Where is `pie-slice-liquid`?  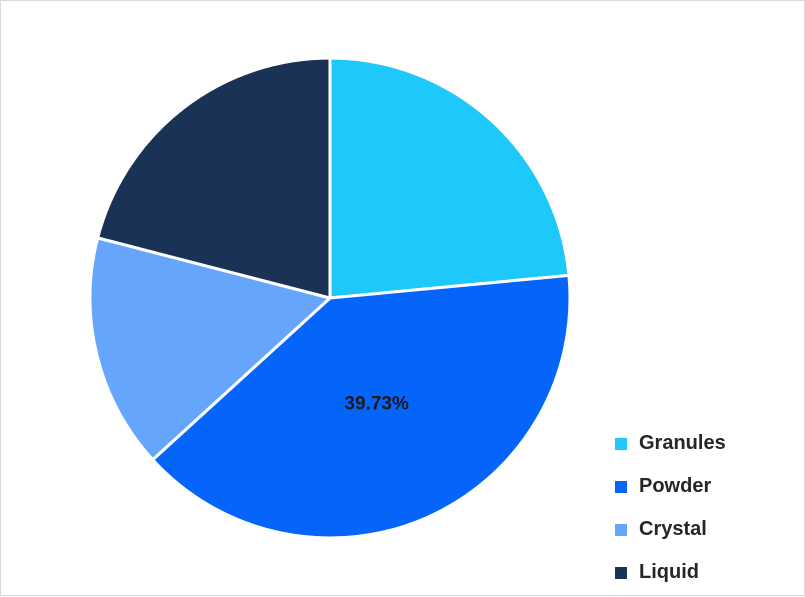 pie-slice-liquid is located at coordinates (214, 178).